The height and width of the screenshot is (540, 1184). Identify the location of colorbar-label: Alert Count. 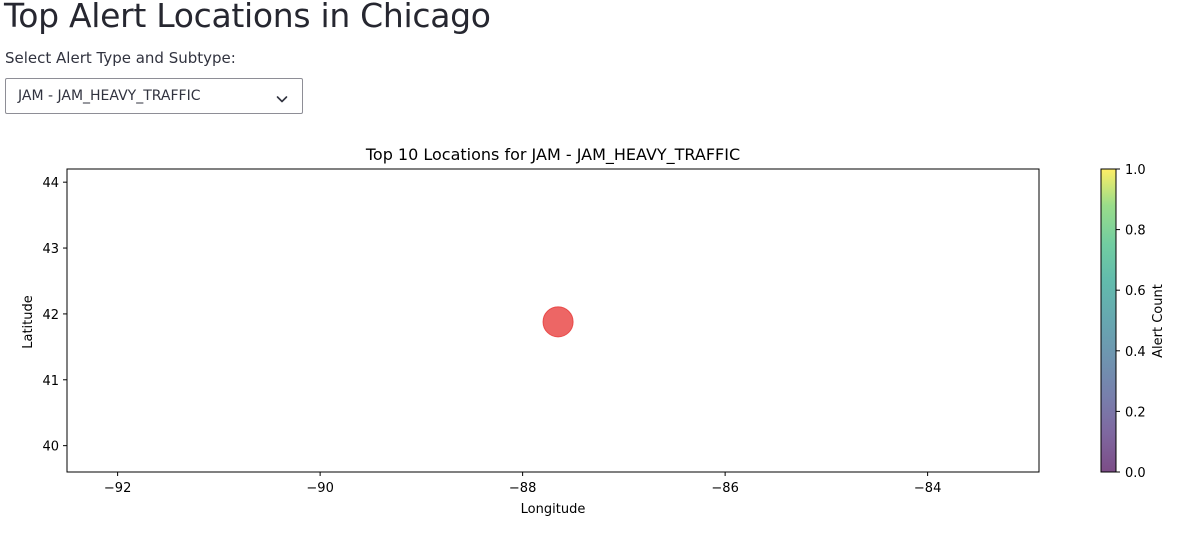
(1158, 321).